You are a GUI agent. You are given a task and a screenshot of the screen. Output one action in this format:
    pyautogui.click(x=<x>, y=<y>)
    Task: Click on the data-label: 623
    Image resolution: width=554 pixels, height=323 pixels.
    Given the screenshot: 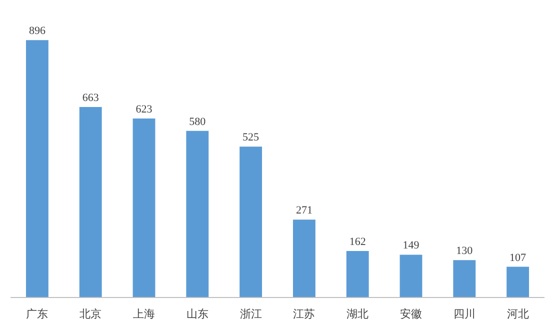 What is the action you would take?
    pyautogui.click(x=144, y=110)
    